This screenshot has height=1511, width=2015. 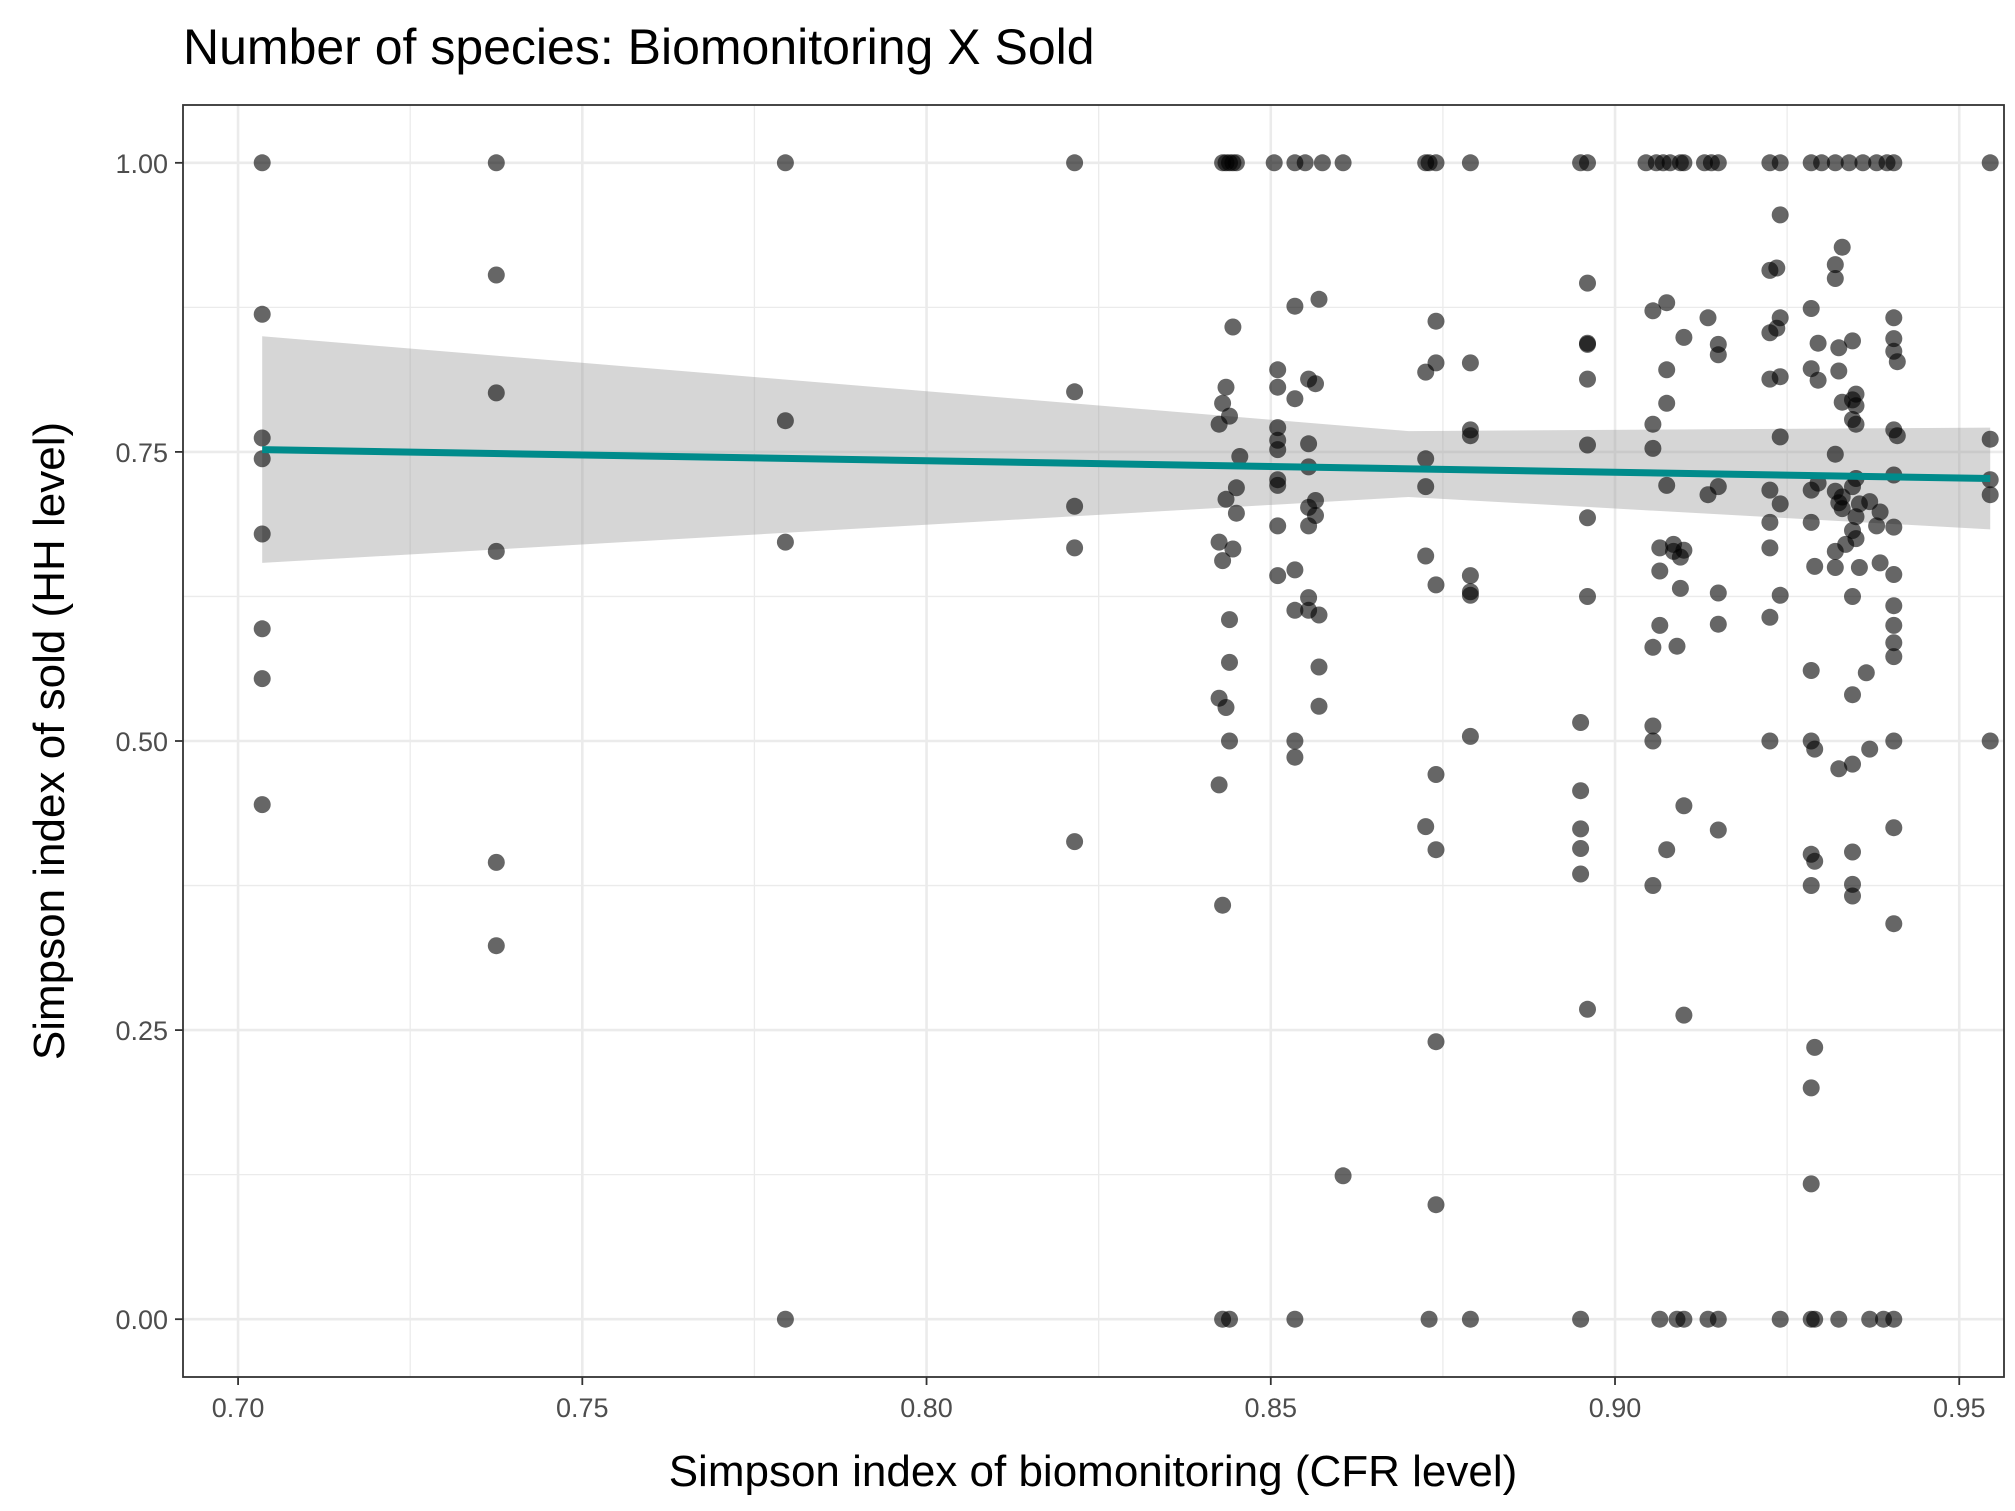 I want to click on y-tick-label: 0.75, so click(x=141, y=453).